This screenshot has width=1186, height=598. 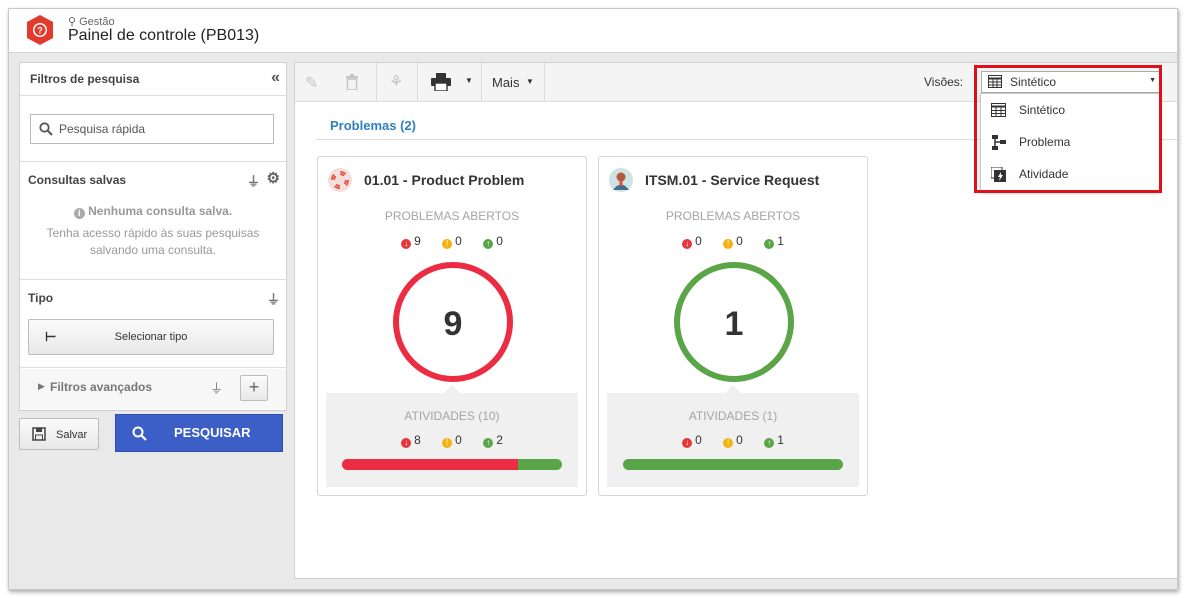 I want to click on total-ring: 9, so click(x=453, y=322).